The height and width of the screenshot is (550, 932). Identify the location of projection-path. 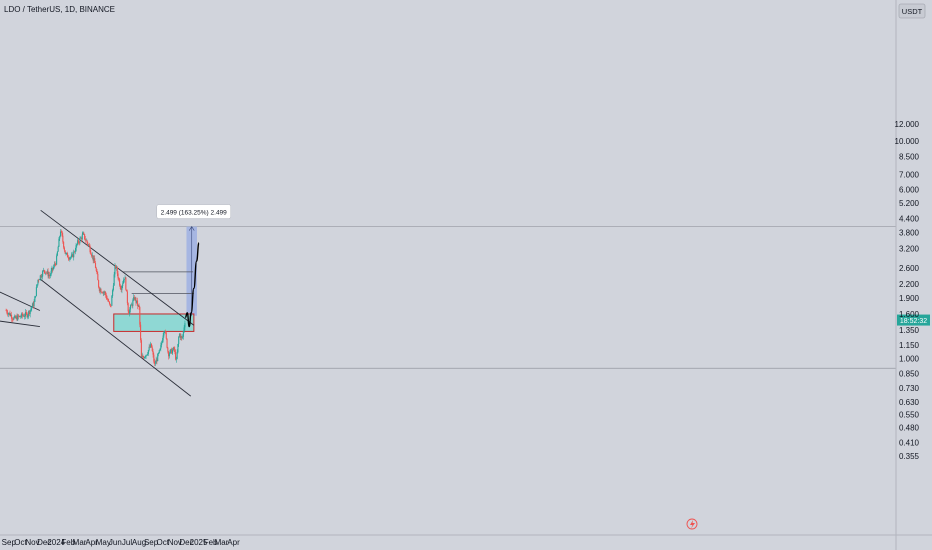
(192, 285).